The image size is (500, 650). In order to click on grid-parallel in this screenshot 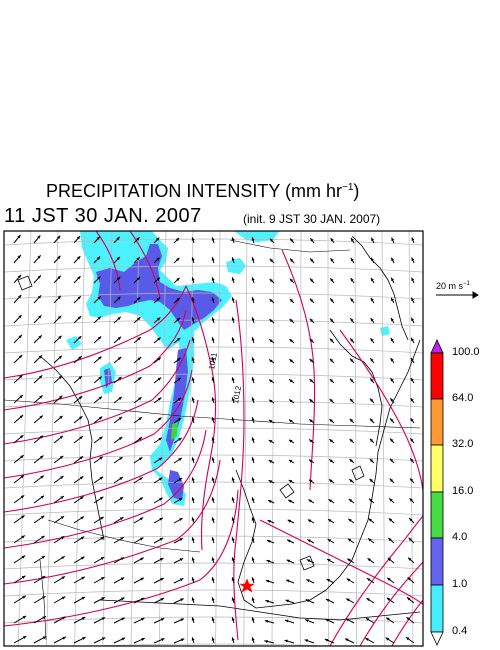, I will do `click(213, 620)`.